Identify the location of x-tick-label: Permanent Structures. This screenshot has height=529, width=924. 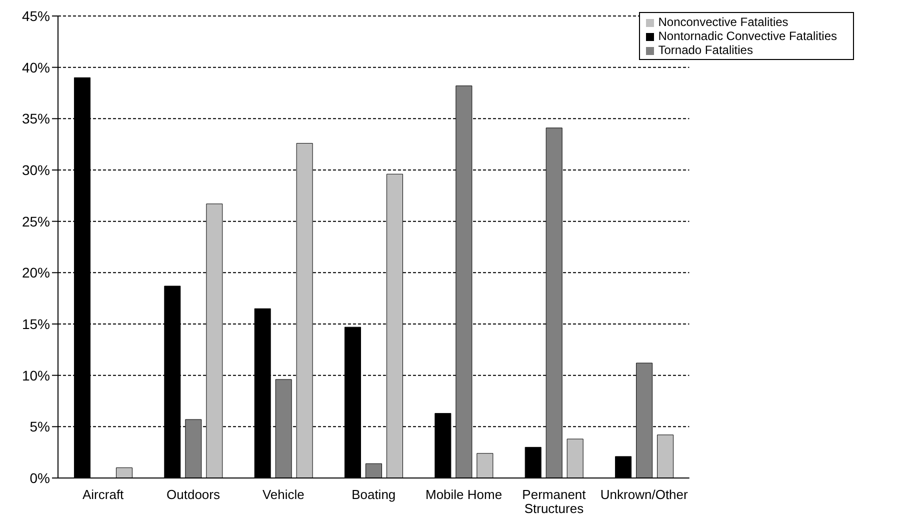
(554, 501).